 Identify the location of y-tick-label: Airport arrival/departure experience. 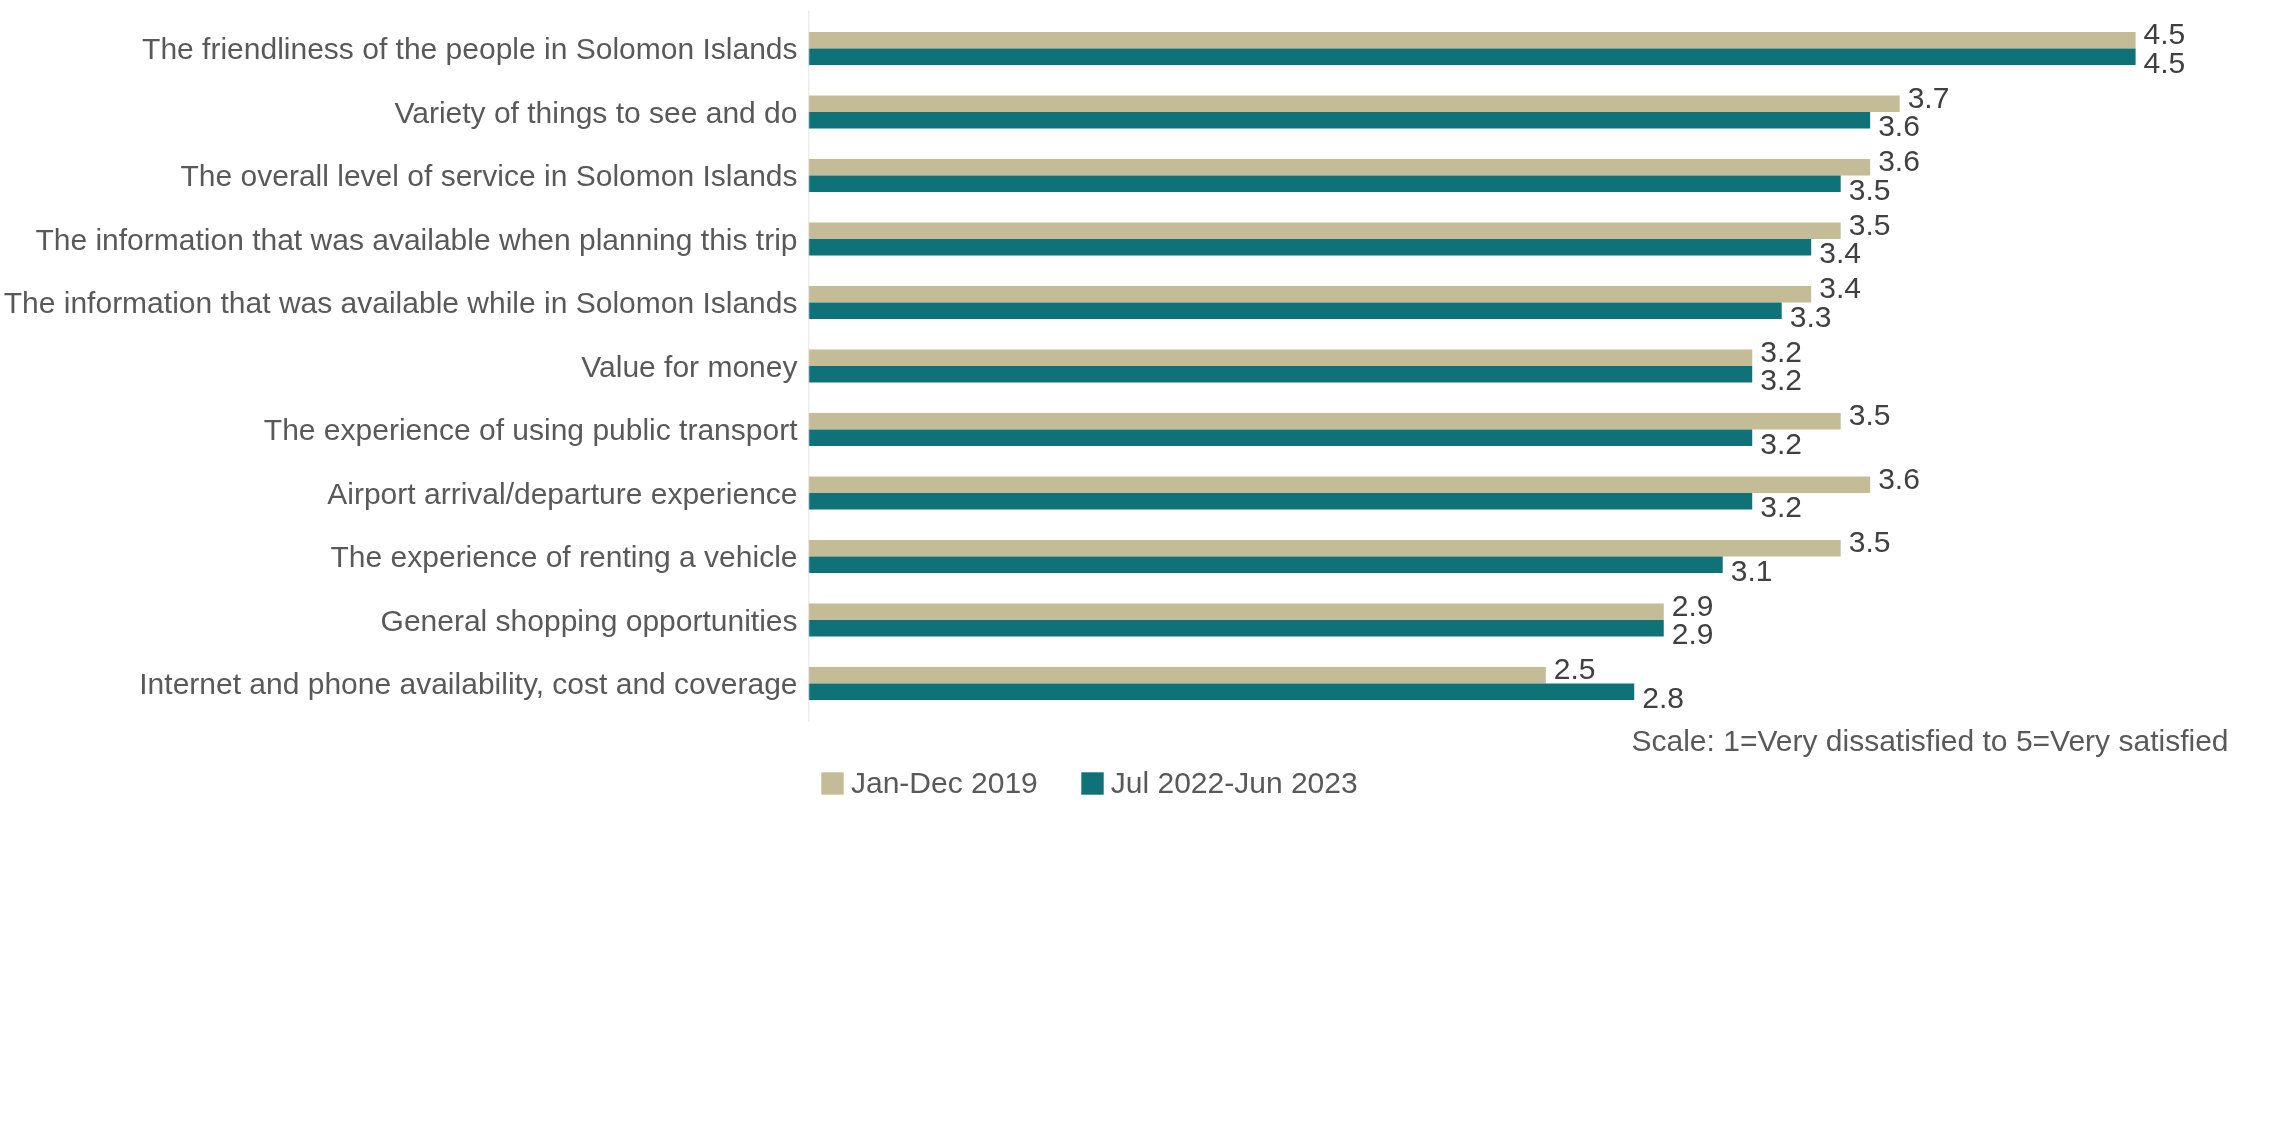
(562, 493).